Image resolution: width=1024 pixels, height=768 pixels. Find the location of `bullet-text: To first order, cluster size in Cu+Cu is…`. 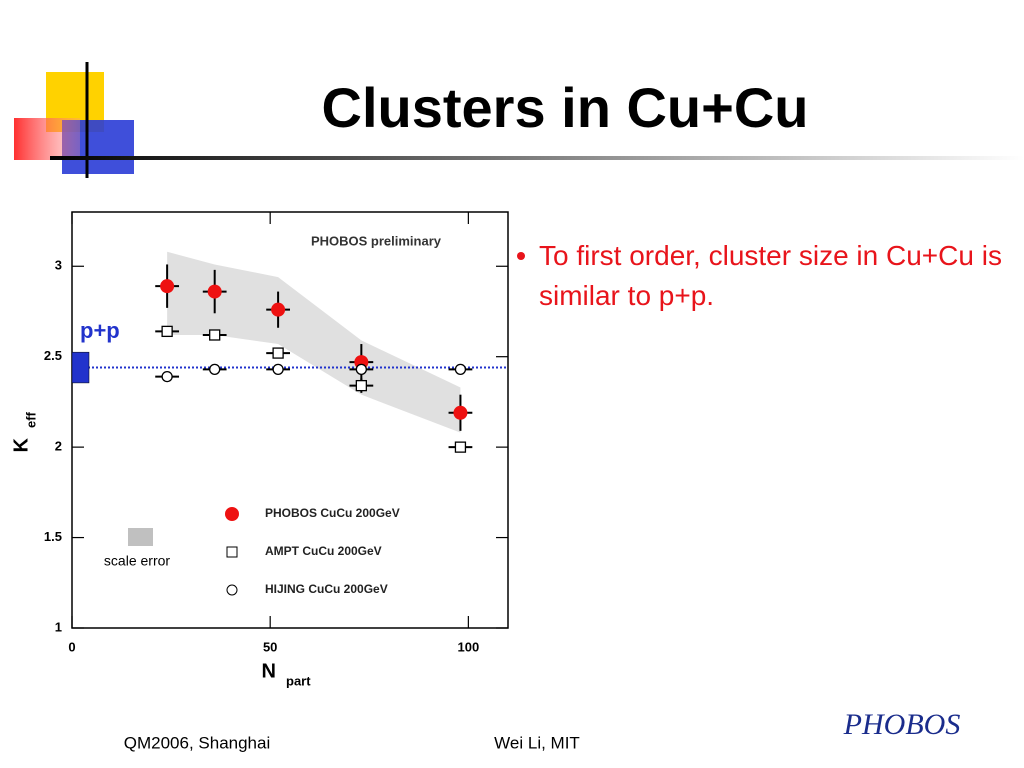

bullet-text: To first order, cluster size in Cu+Cu is… is located at coordinates (762, 276).